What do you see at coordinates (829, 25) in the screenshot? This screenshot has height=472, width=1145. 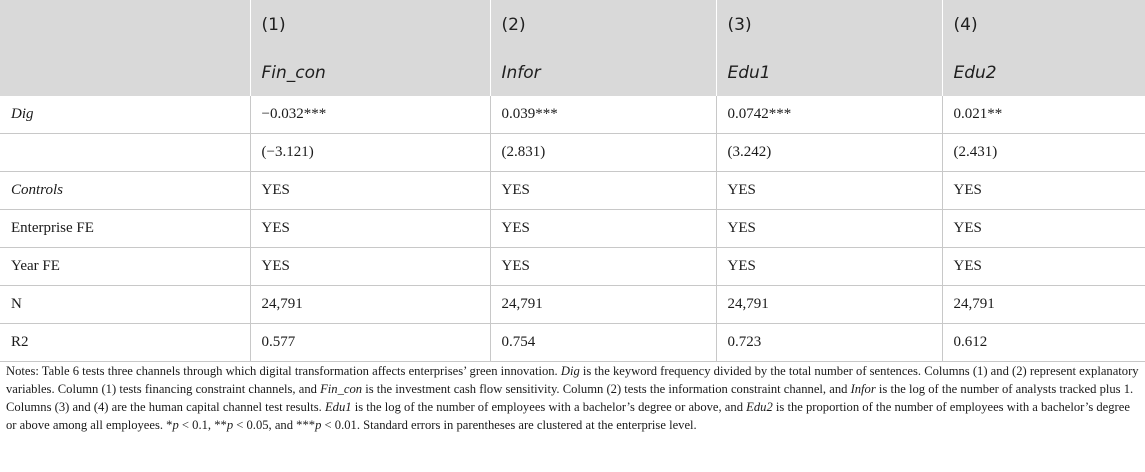 I see `header-cell-col3-number: (3)` at bounding box center [829, 25].